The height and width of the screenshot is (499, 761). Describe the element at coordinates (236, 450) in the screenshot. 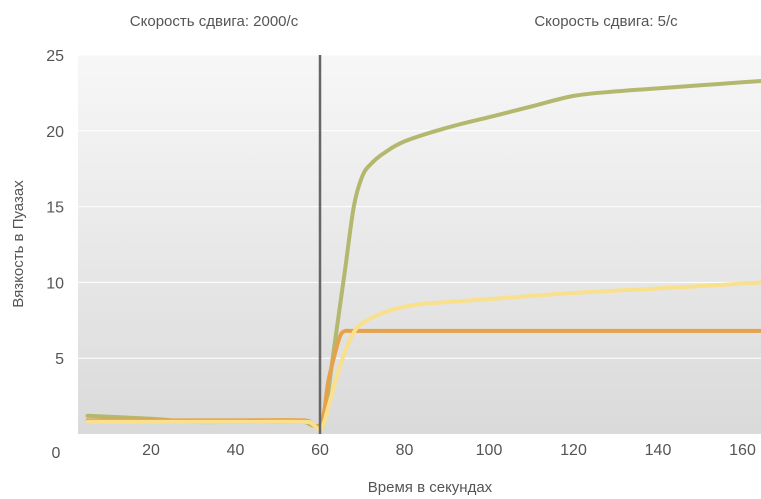

I see `x-tick-label-1: 40` at that location.